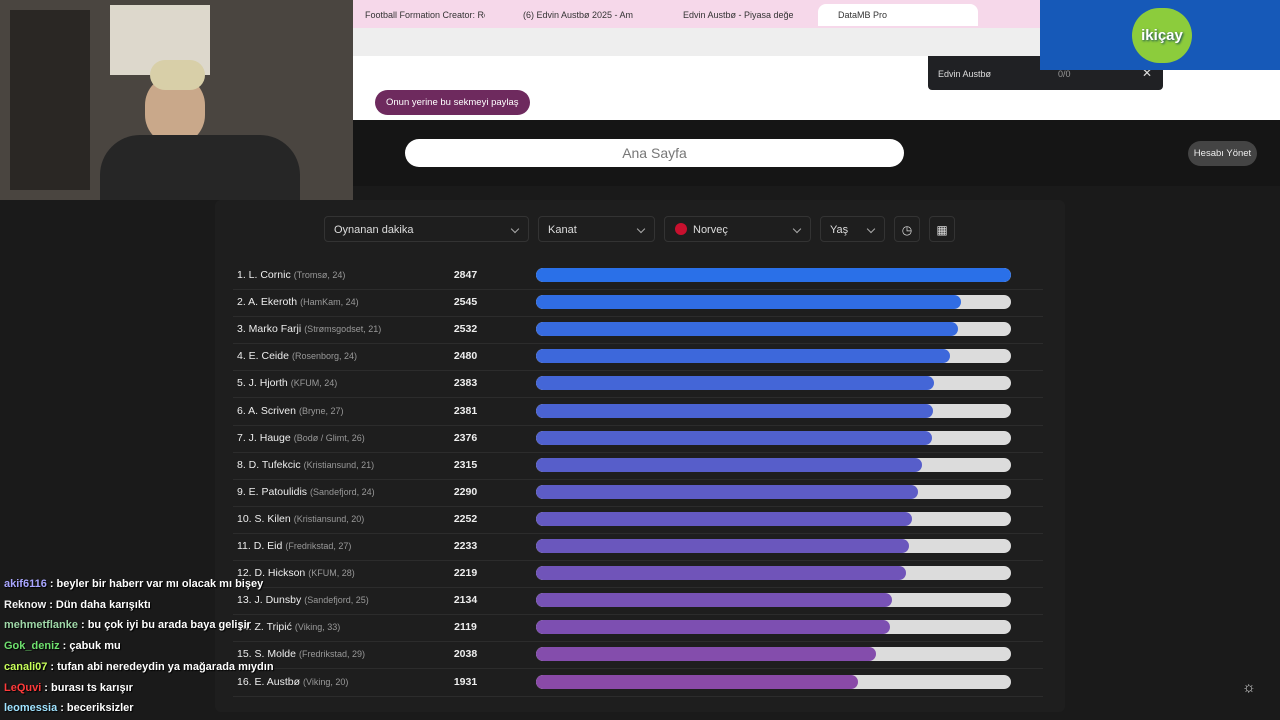 This screenshot has width=1280, height=720. I want to click on player: 10. S. Kilen (Kristiansund, 20), so click(301, 518).